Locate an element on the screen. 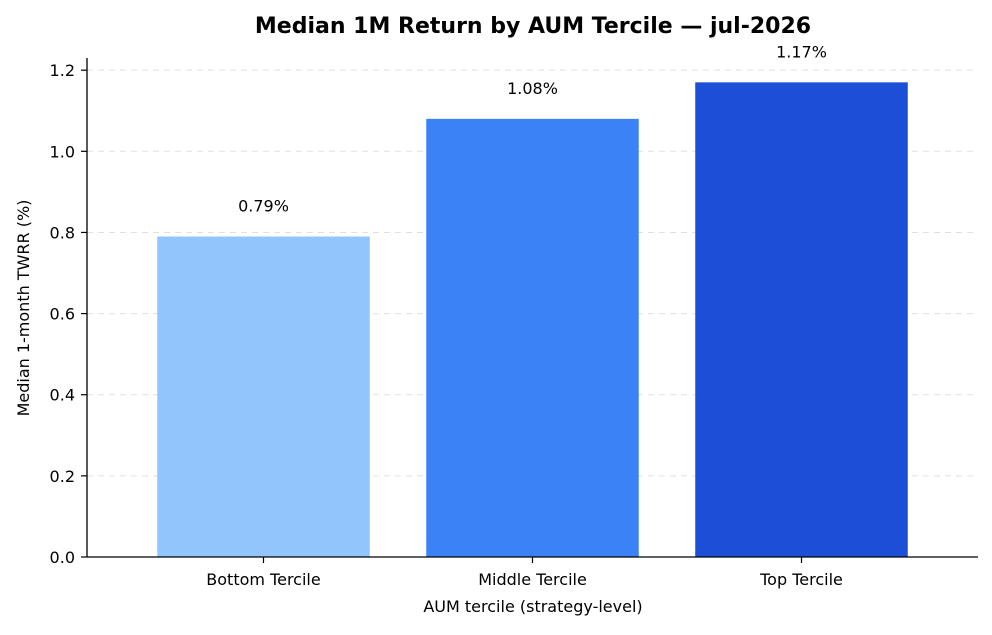  y-tick-label: 1.2 is located at coordinates (62, 70).